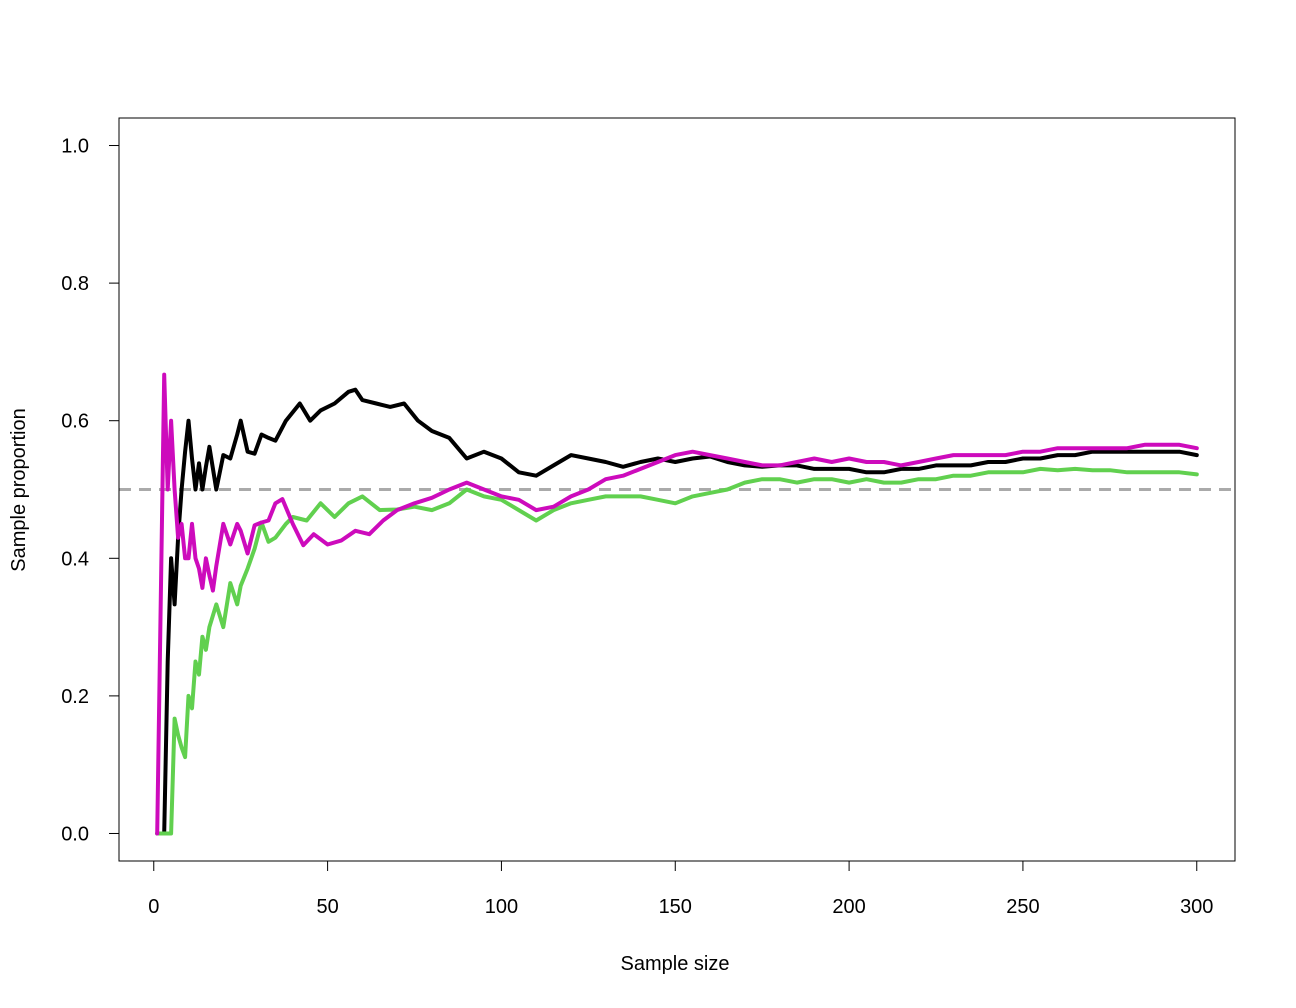  What do you see at coordinates (75, 834) in the screenshot?
I see `y-tick-label: 0.0` at bounding box center [75, 834].